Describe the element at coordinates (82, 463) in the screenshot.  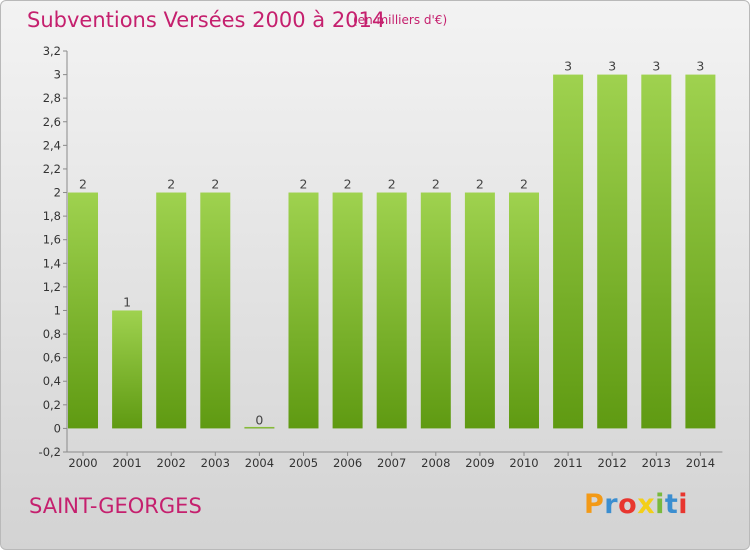
I see `x-tick-label: 2000` at that location.